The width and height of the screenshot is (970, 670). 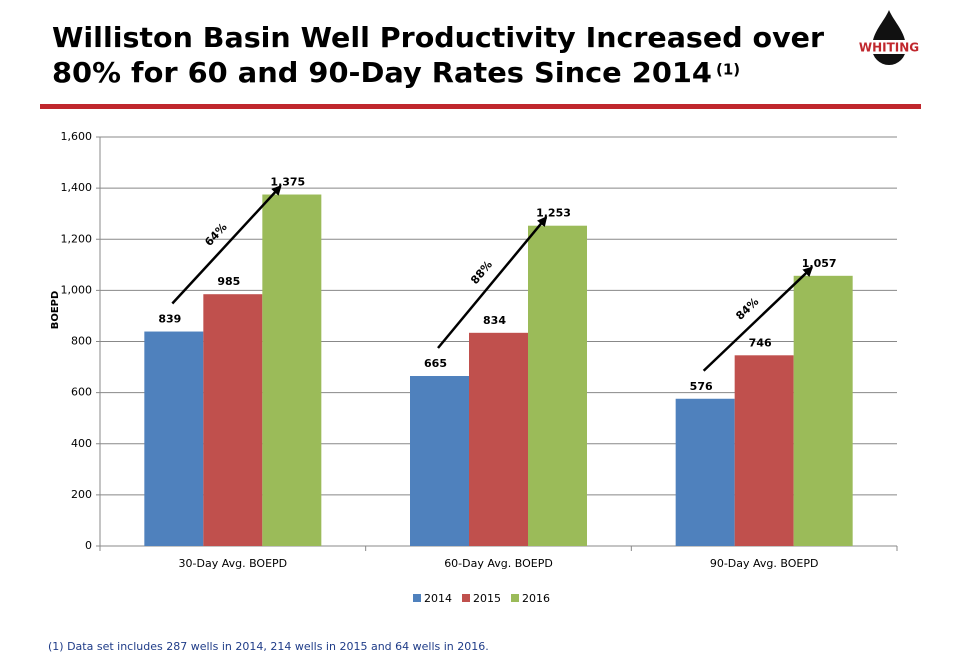 I want to click on y-tick-label: 400, so click(x=81, y=443).